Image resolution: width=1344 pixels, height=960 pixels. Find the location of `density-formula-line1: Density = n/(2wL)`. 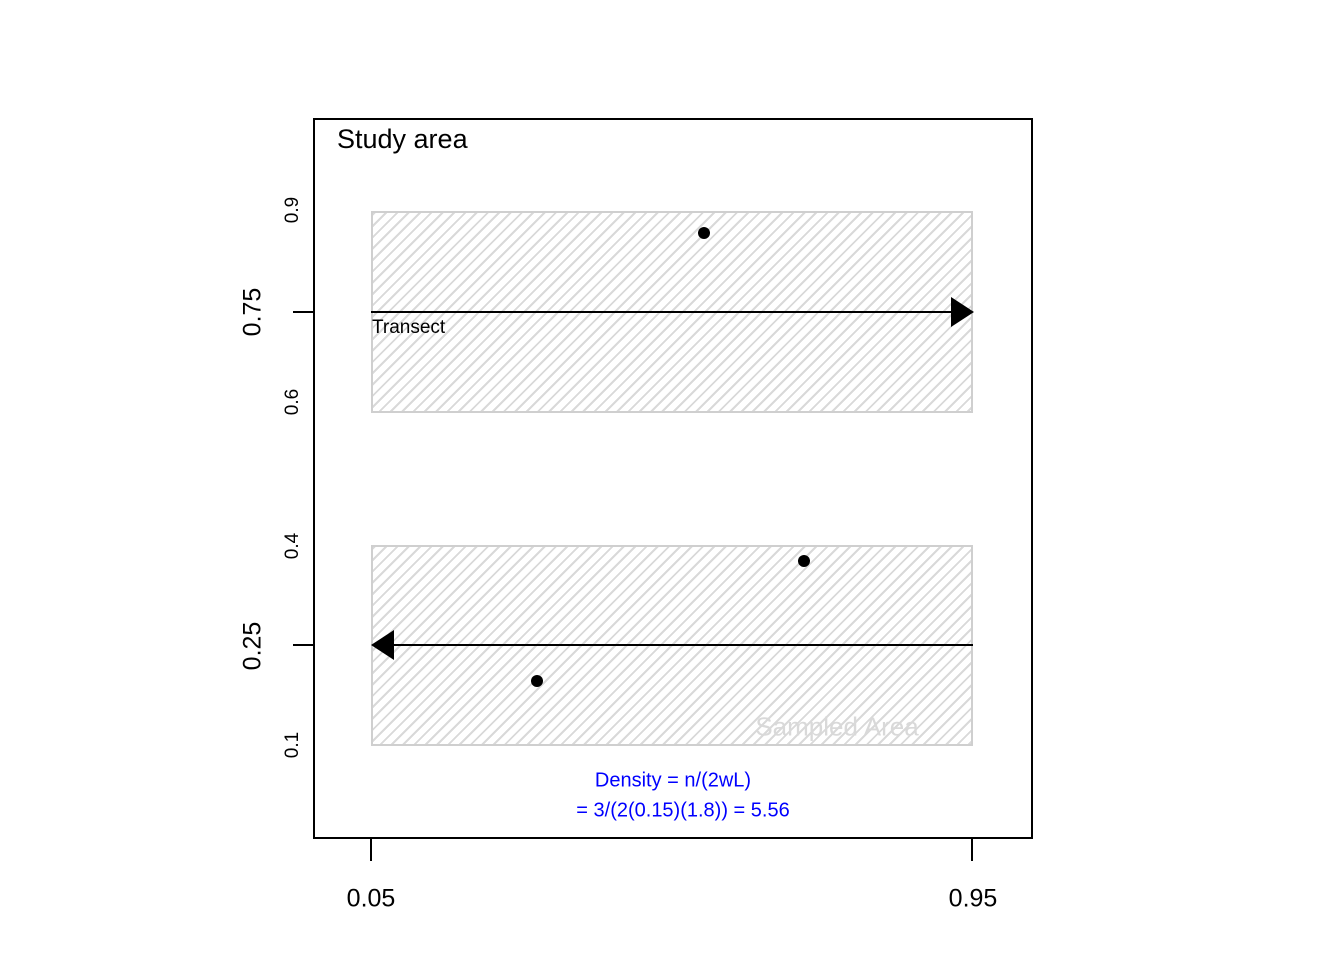

density-formula-line1: Density = n/(2wL) is located at coordinates (673, 780).